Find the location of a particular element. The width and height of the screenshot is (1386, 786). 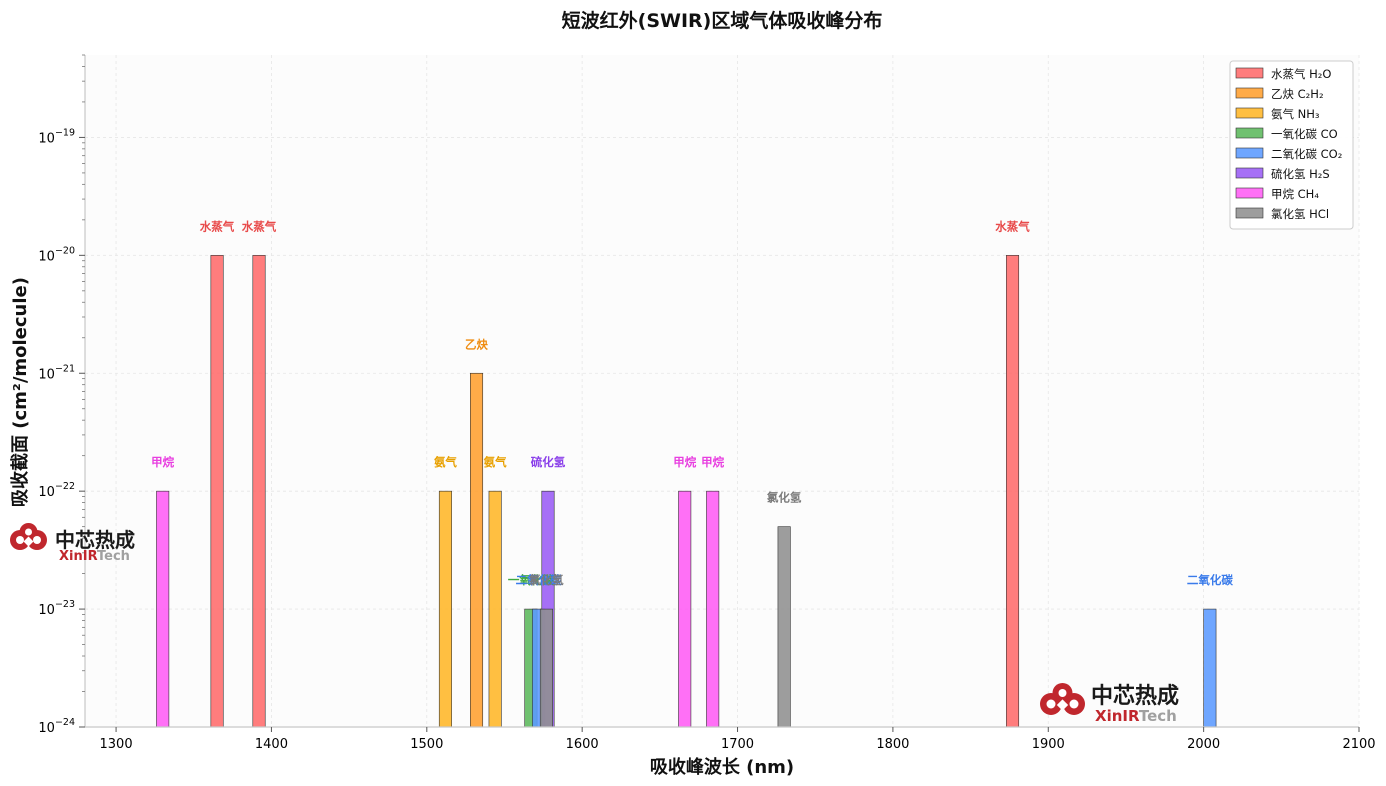

x-tick-label: 1700 is located at coordinates (737, 744).